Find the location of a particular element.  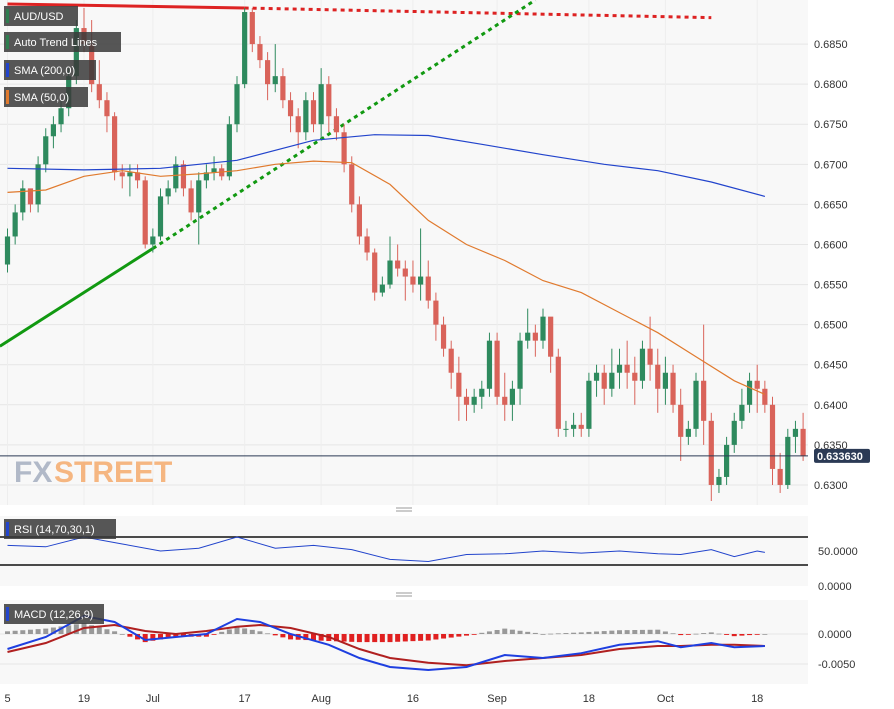

macd-legend: MACD (12,26,9) is located at coordinates (54, 614).